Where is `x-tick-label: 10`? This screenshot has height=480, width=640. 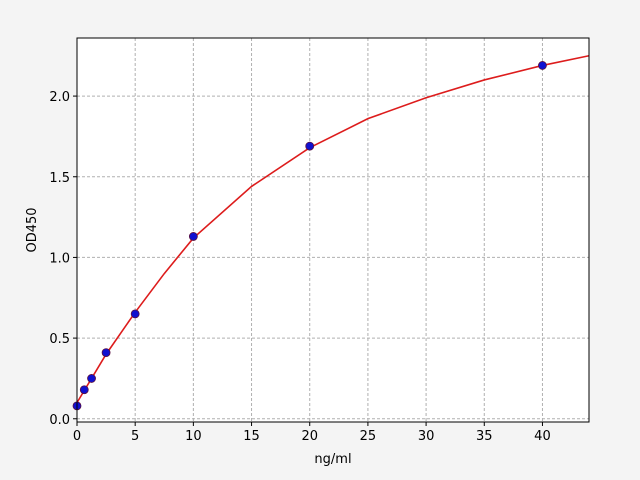
x-tick-label: 10 is located at coordinates (193, 436).